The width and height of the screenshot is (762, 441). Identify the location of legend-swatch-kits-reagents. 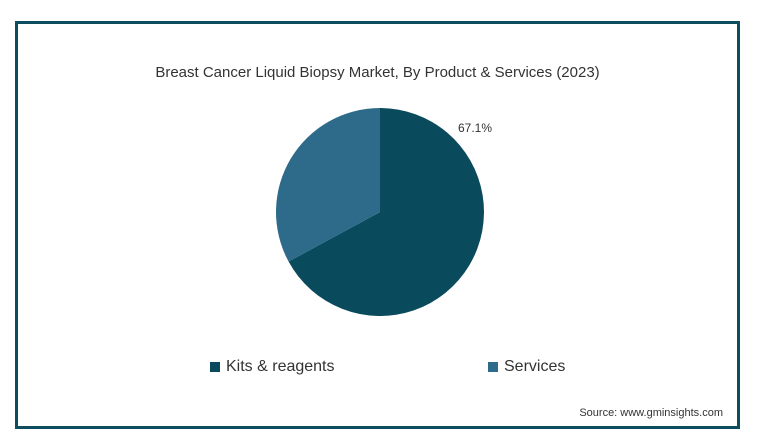
(215, 367).